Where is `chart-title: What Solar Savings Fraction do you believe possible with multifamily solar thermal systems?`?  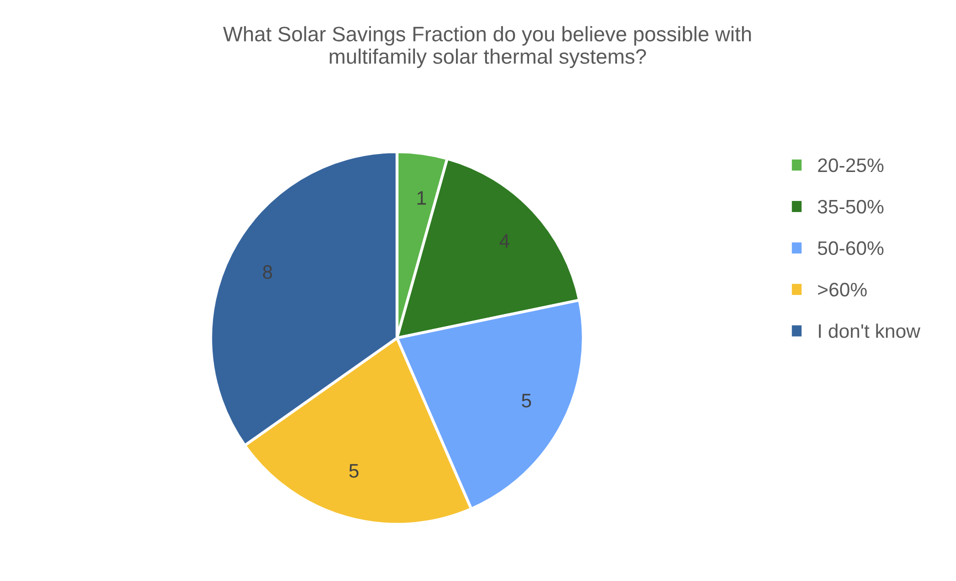 chart-title: What Solar Savings Fraction do you believe possible with multifamily solar thermal systems? is located at coordinates (487, 47).